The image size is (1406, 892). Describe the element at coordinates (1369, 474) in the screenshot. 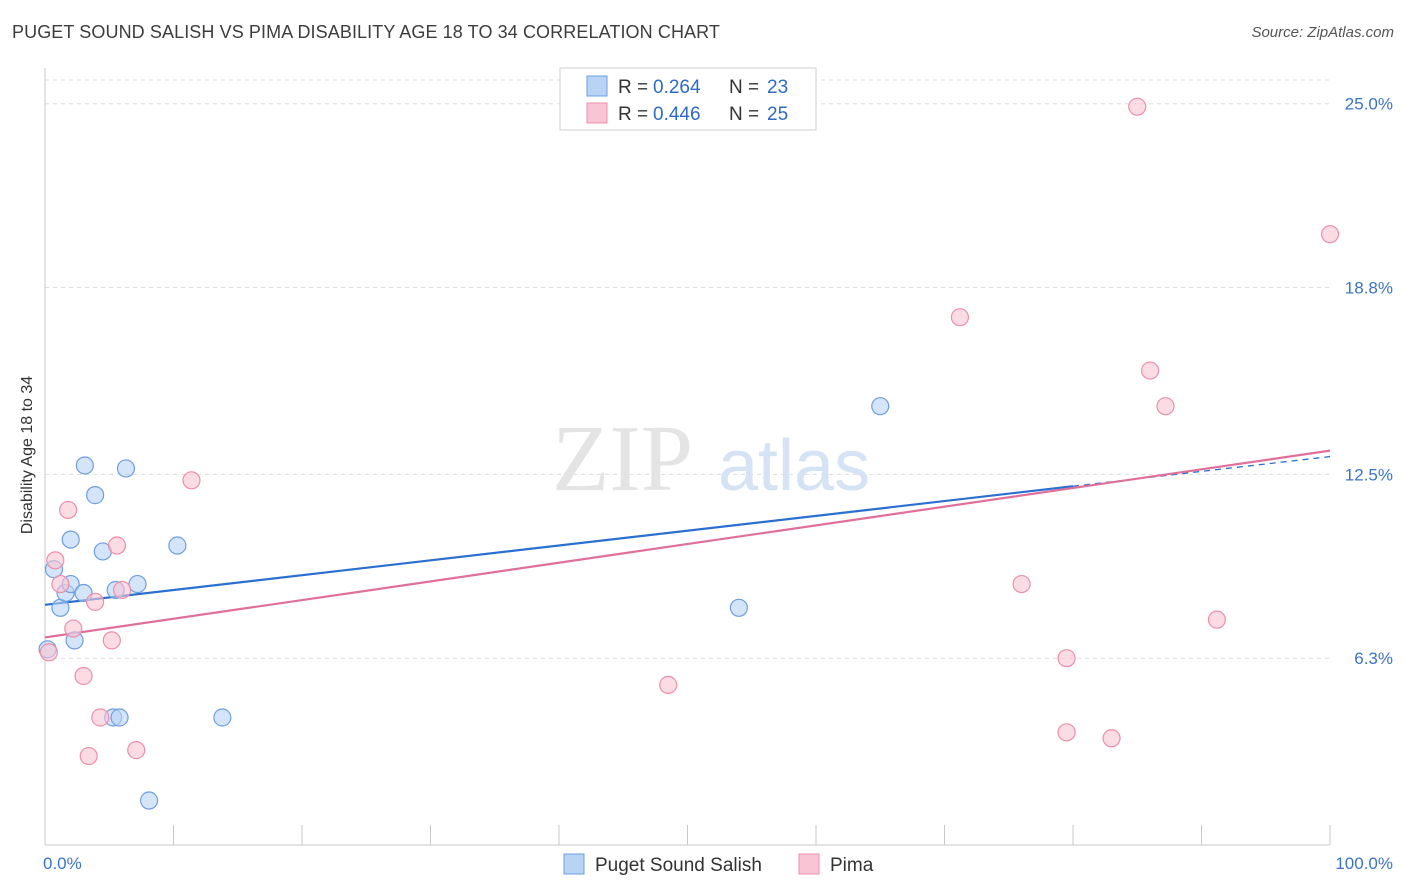

I see `y-tick-label-1: 12.5%` at that location.